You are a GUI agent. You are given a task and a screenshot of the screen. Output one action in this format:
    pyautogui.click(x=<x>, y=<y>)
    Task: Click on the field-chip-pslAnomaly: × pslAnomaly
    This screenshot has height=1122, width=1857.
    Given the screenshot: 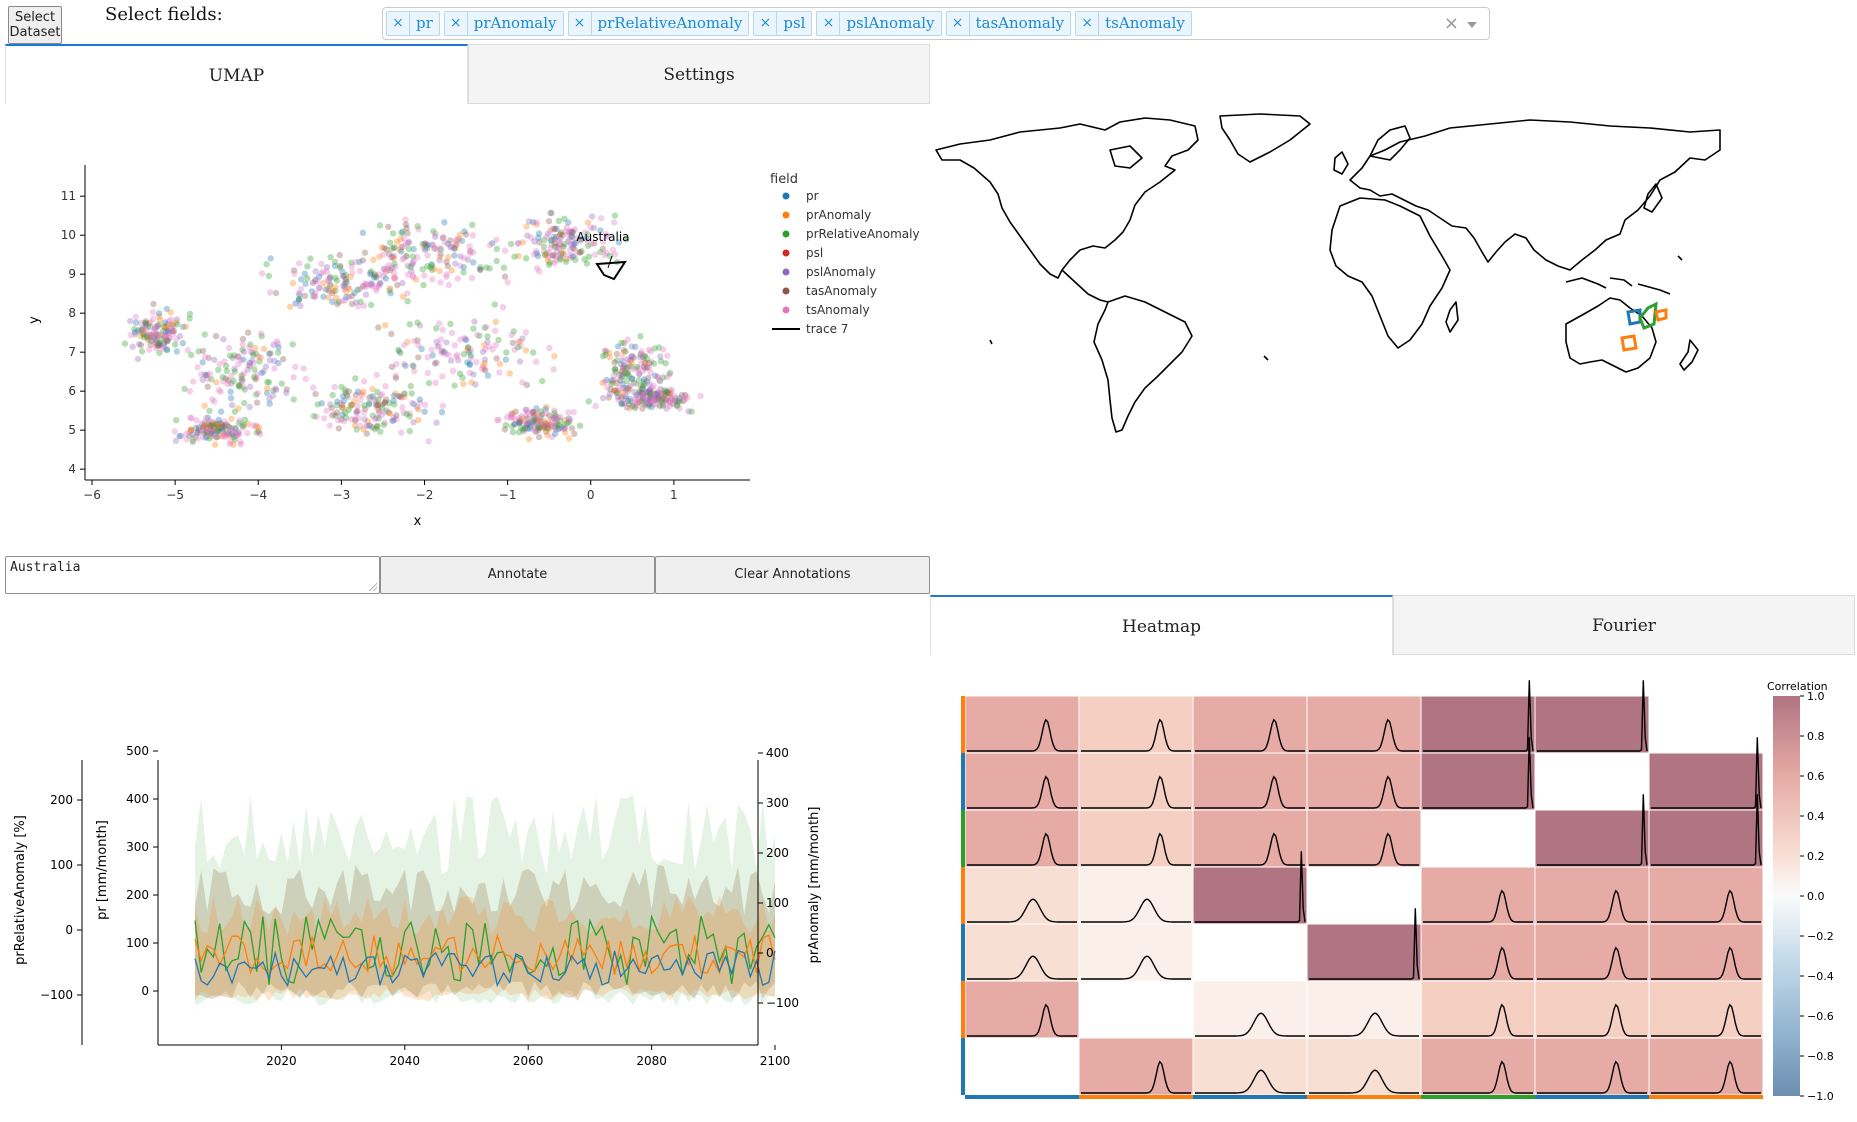 What is the action you would take?
    pyautogui.click(x=879, y=23)
    